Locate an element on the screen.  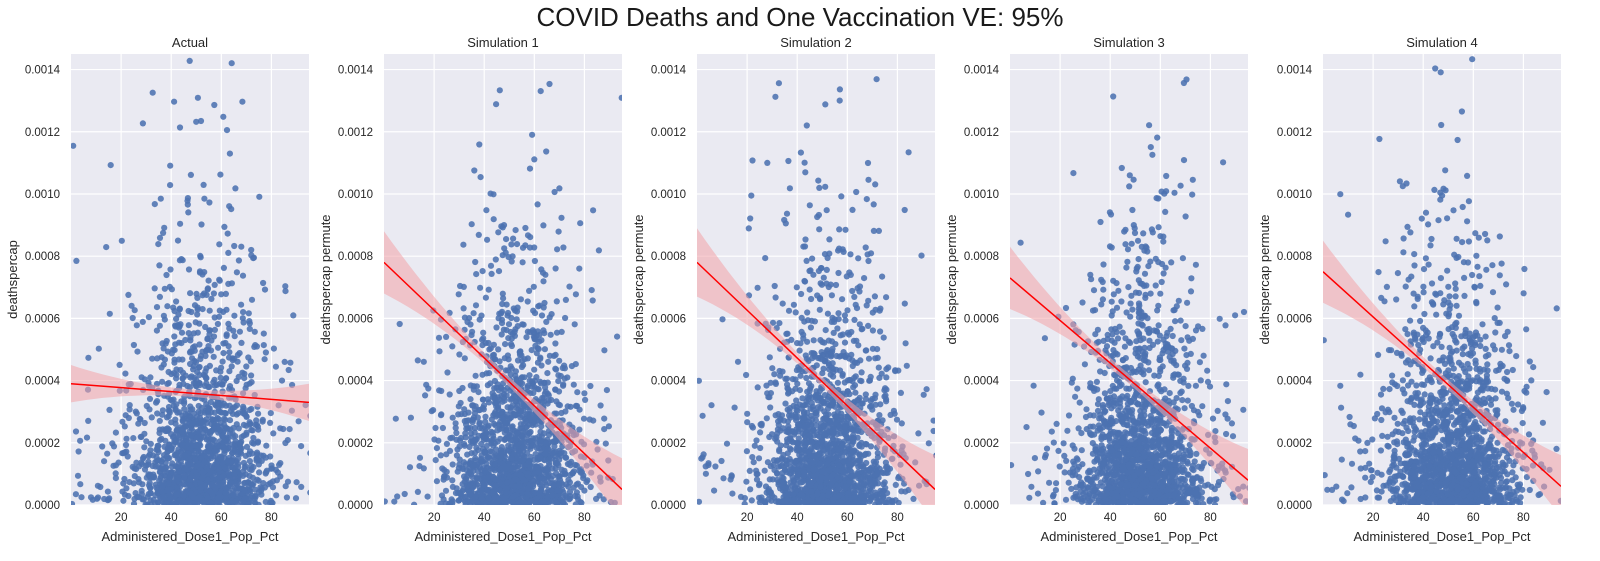
y-tick: 0.0008 is located at coordinates (668, 257).